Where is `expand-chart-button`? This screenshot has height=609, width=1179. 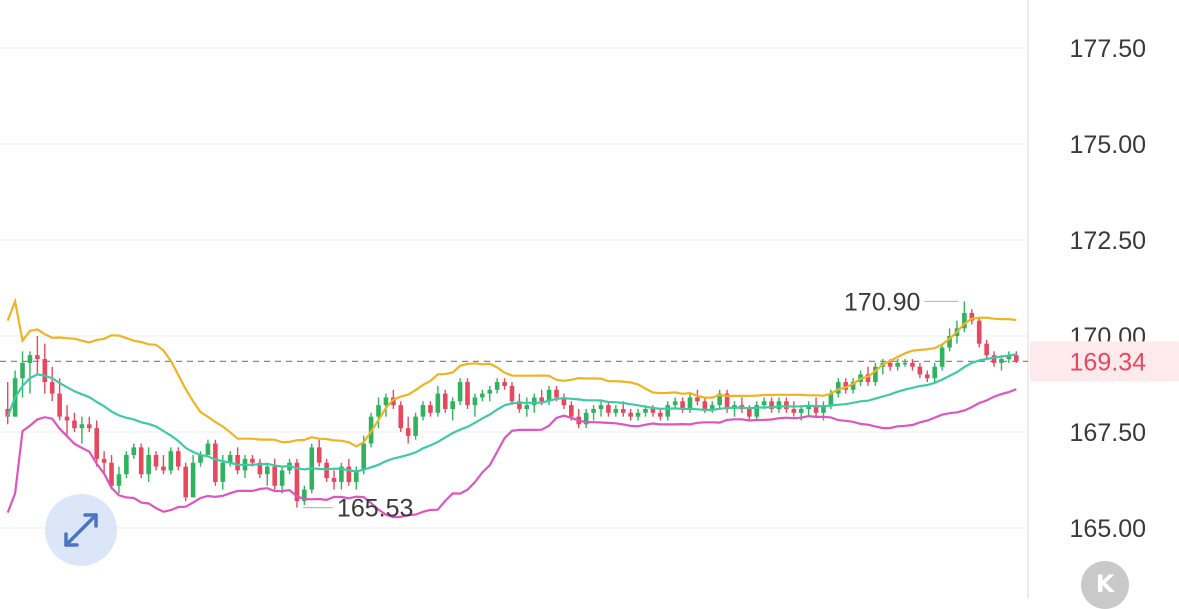 expand-chart-button is located at coordinates (81, 530).